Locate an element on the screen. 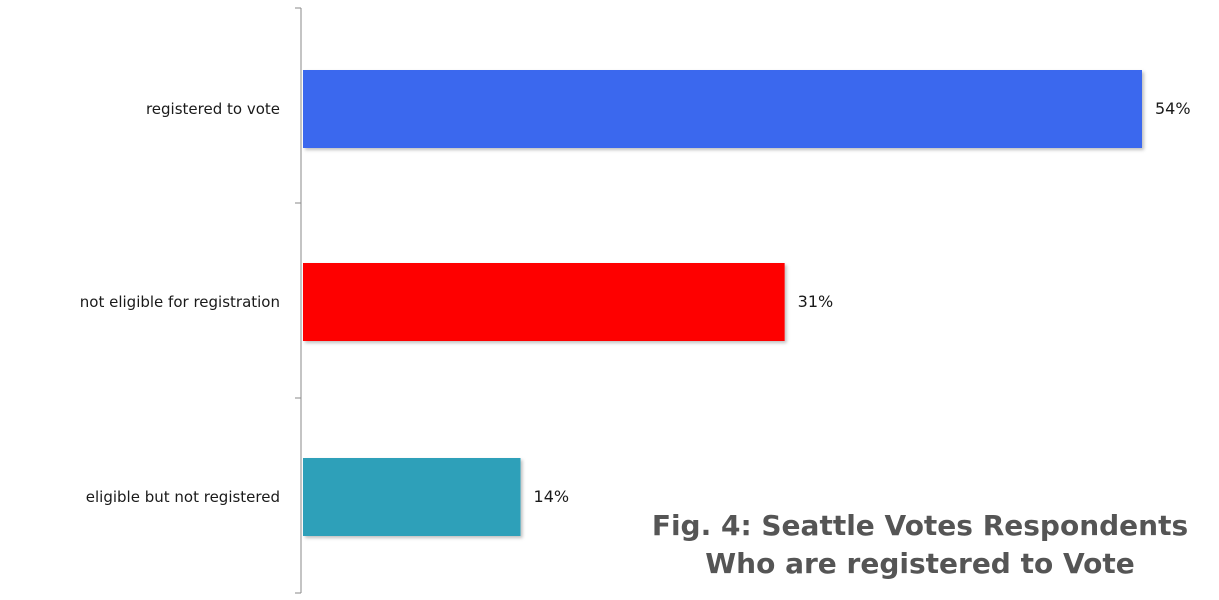  category-label: not eligible for registration is located at coordinates (180, 302).